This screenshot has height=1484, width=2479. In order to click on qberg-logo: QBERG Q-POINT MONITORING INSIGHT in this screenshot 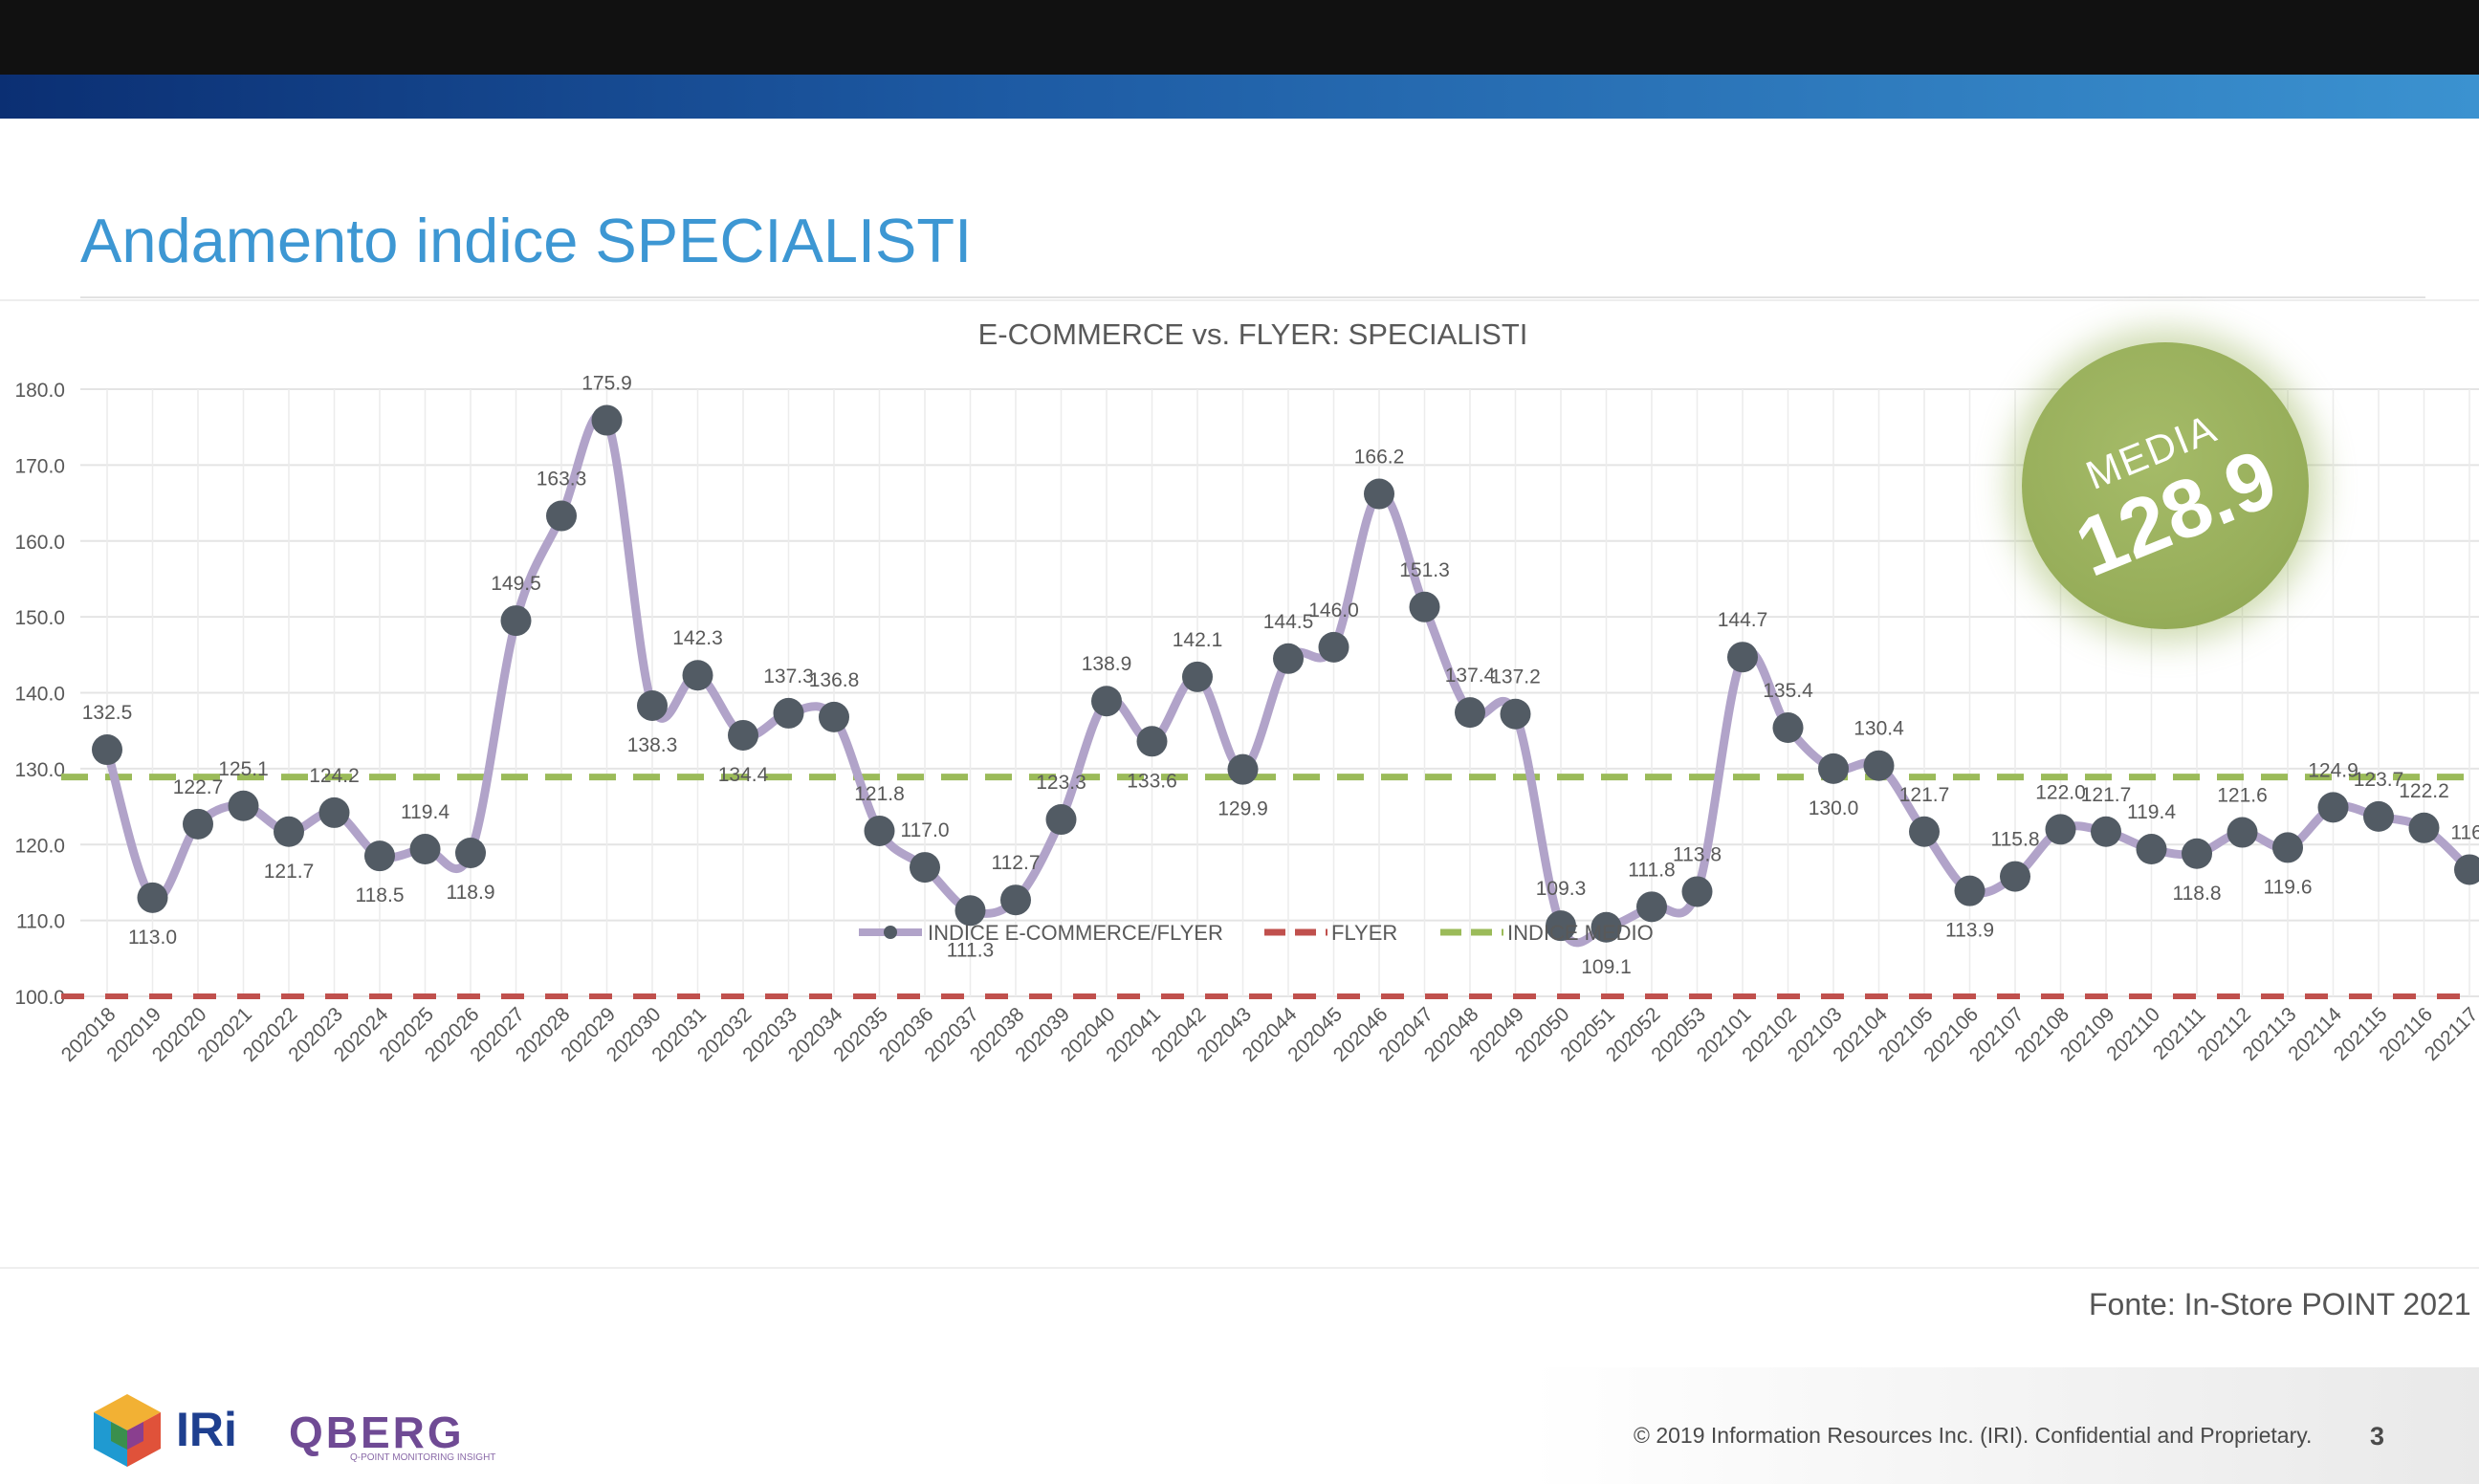, I will do `click(392, 1436)`.